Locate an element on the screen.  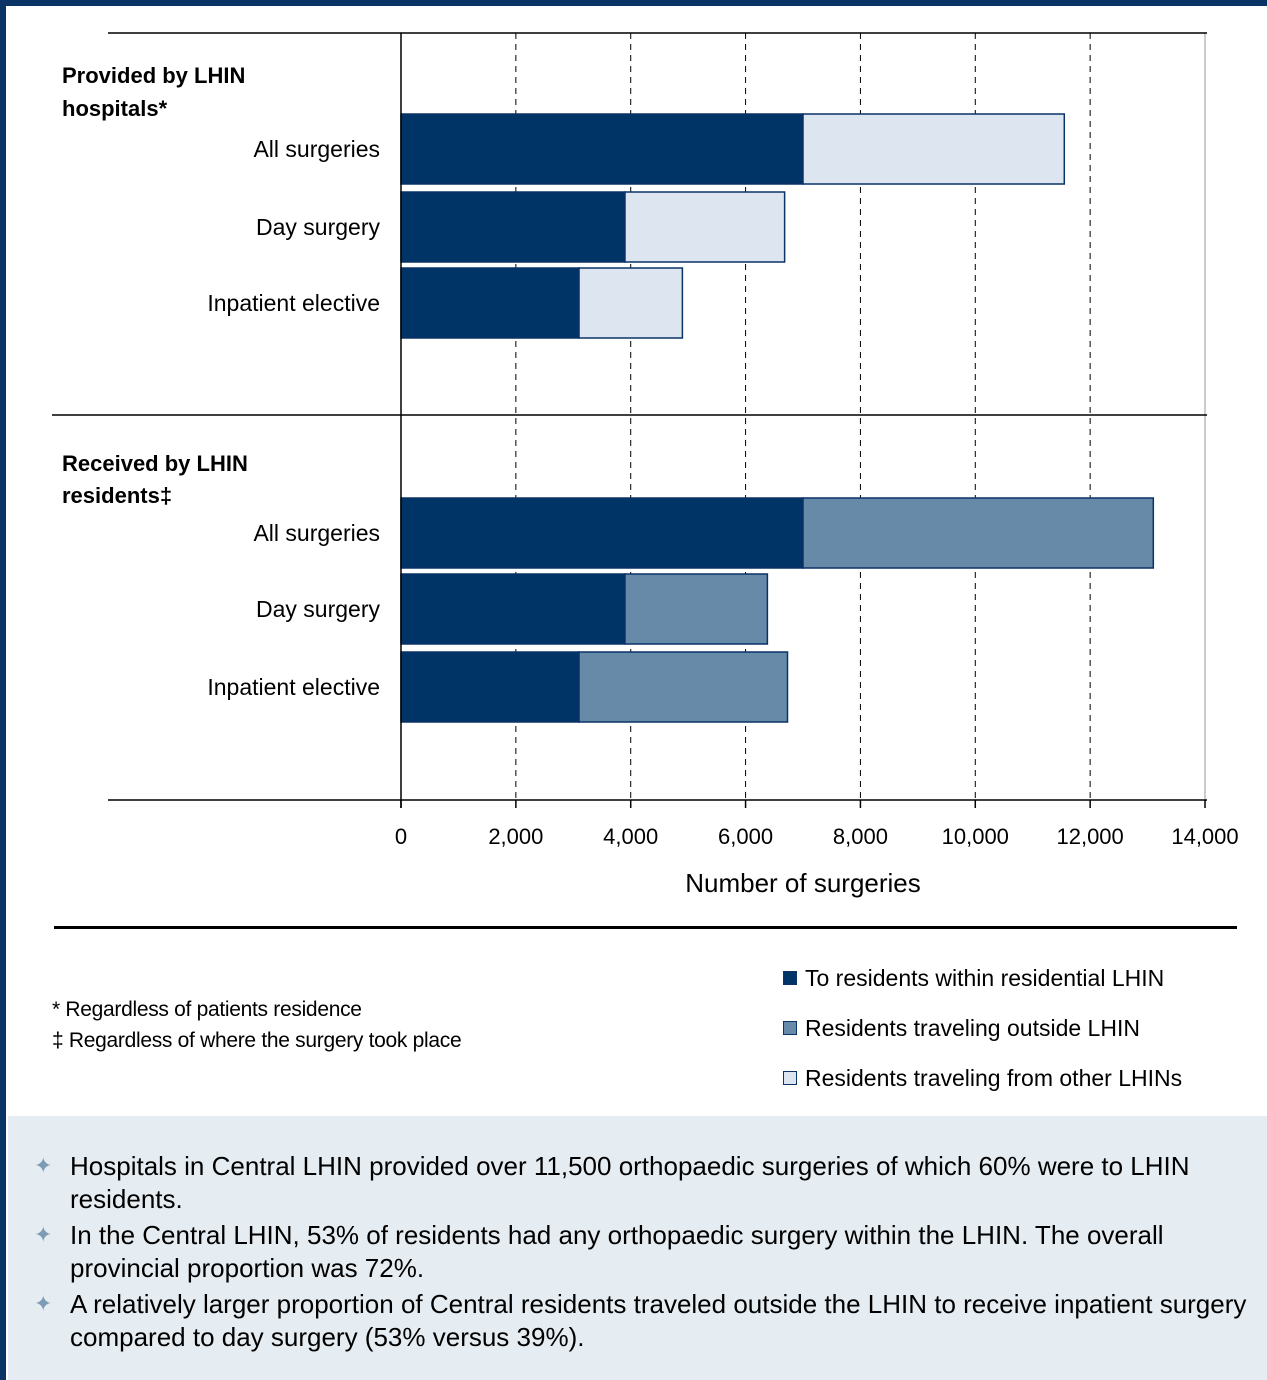
legend-item-within: To residents within residential LHIN is located at coordinates (982, 978).